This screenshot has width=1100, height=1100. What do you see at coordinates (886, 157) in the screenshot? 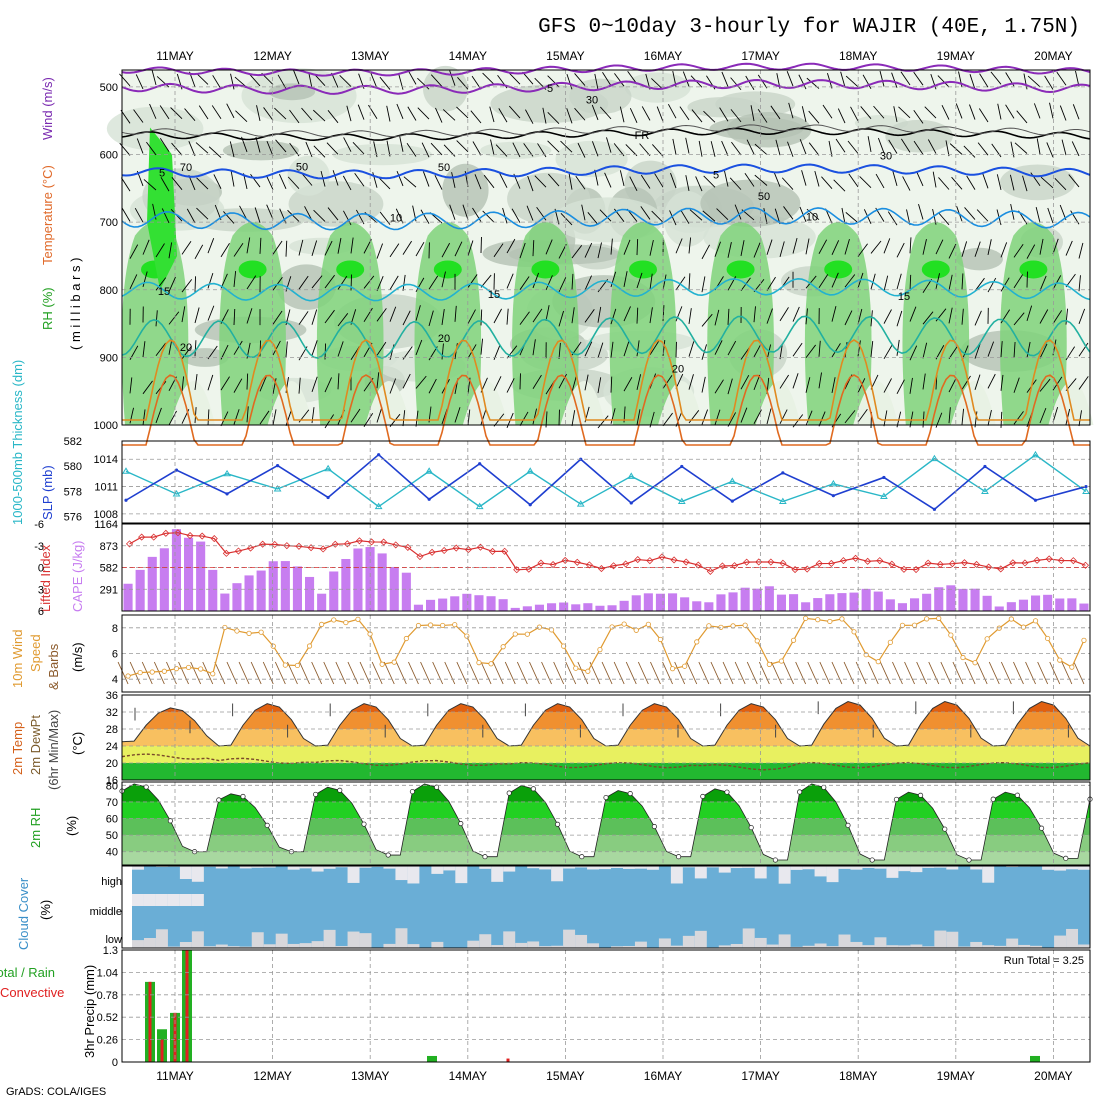
I see `contour-label: 30` at bounding box center [886, 157].